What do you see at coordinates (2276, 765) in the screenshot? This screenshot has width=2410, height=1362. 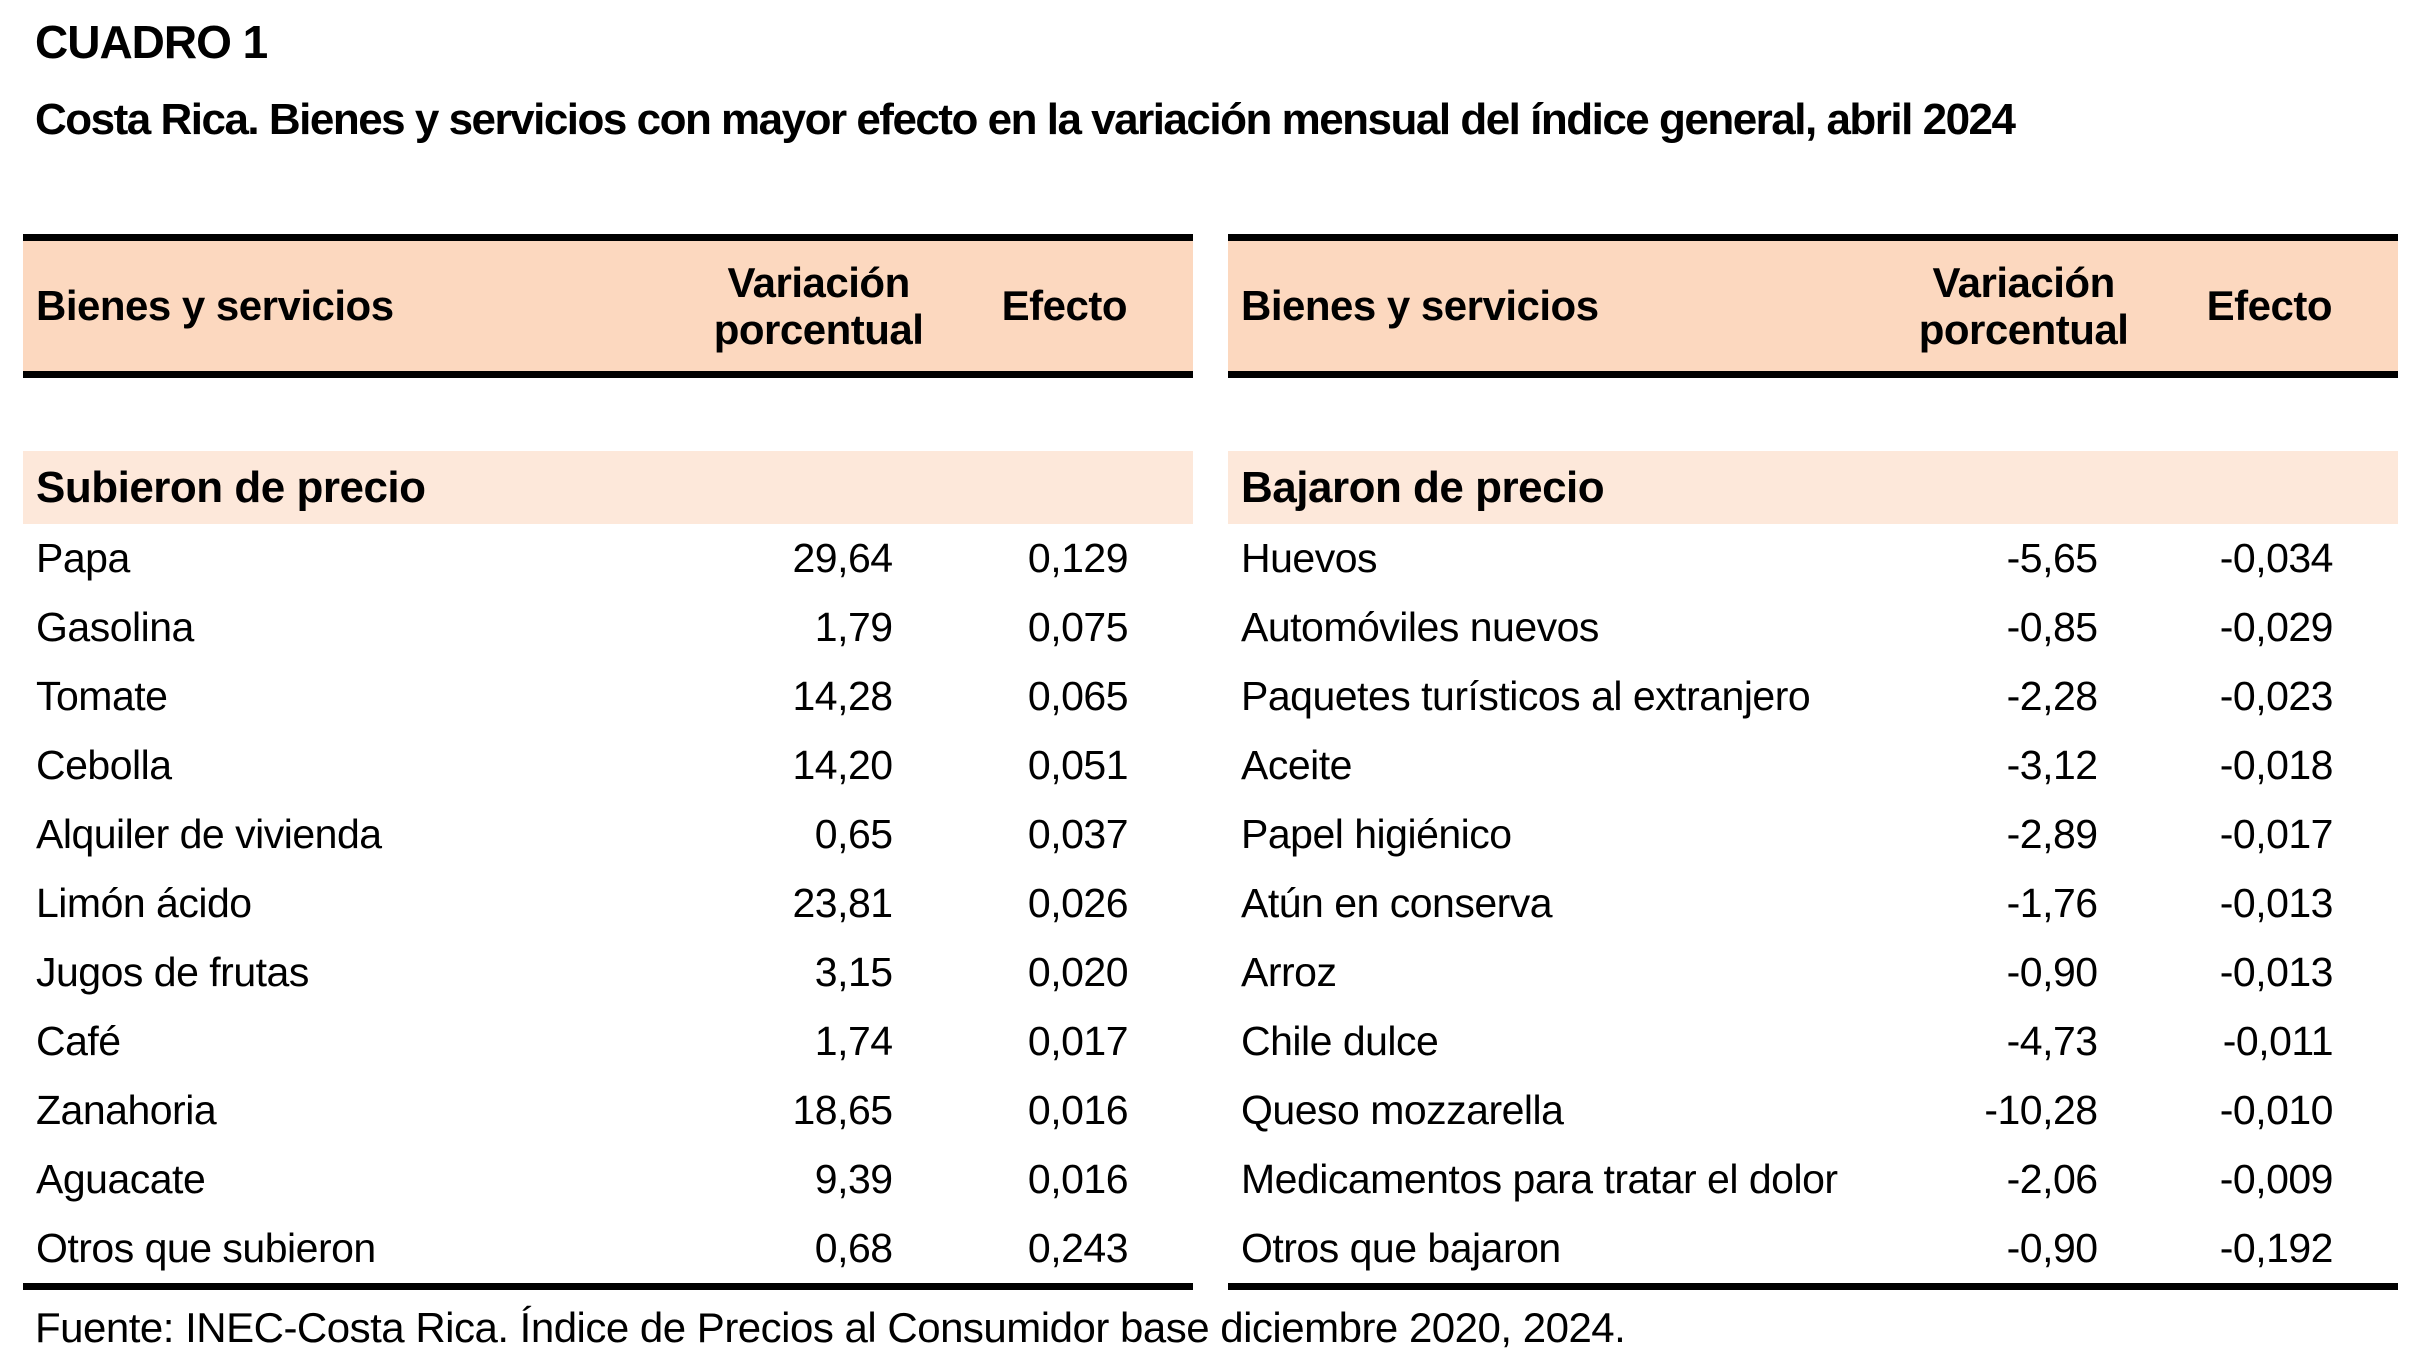 I see `cell-efe: -0,018` at bounding box center [2276, 765].